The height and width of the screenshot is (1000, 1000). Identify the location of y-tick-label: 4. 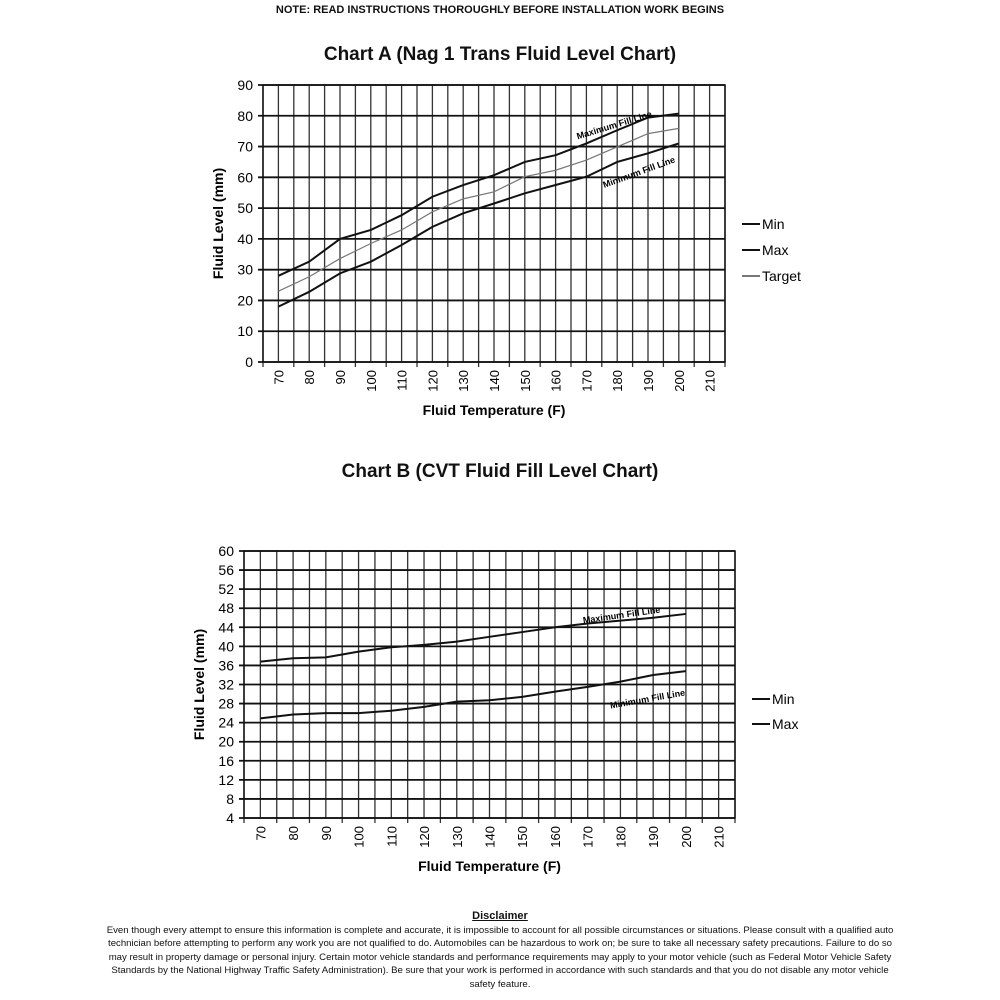
(230, 818).